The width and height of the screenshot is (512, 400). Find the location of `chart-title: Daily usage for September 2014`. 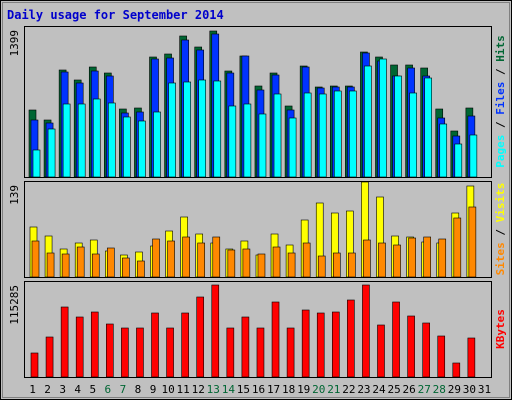

chart-title: Daily usage for September 2014 is located at coordinates (115, 15).